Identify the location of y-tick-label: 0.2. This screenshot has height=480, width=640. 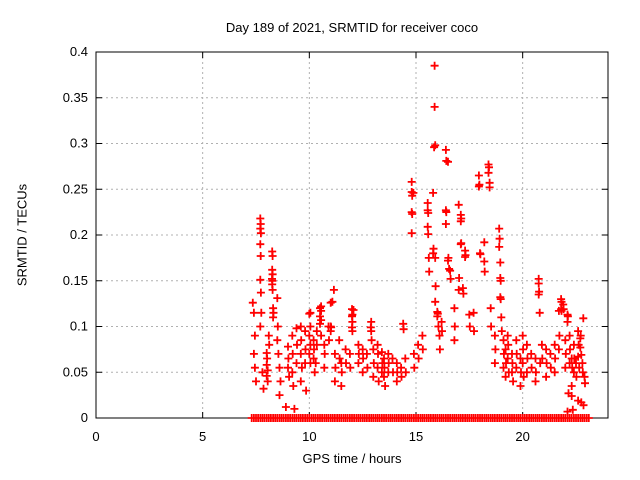
(79, 234).